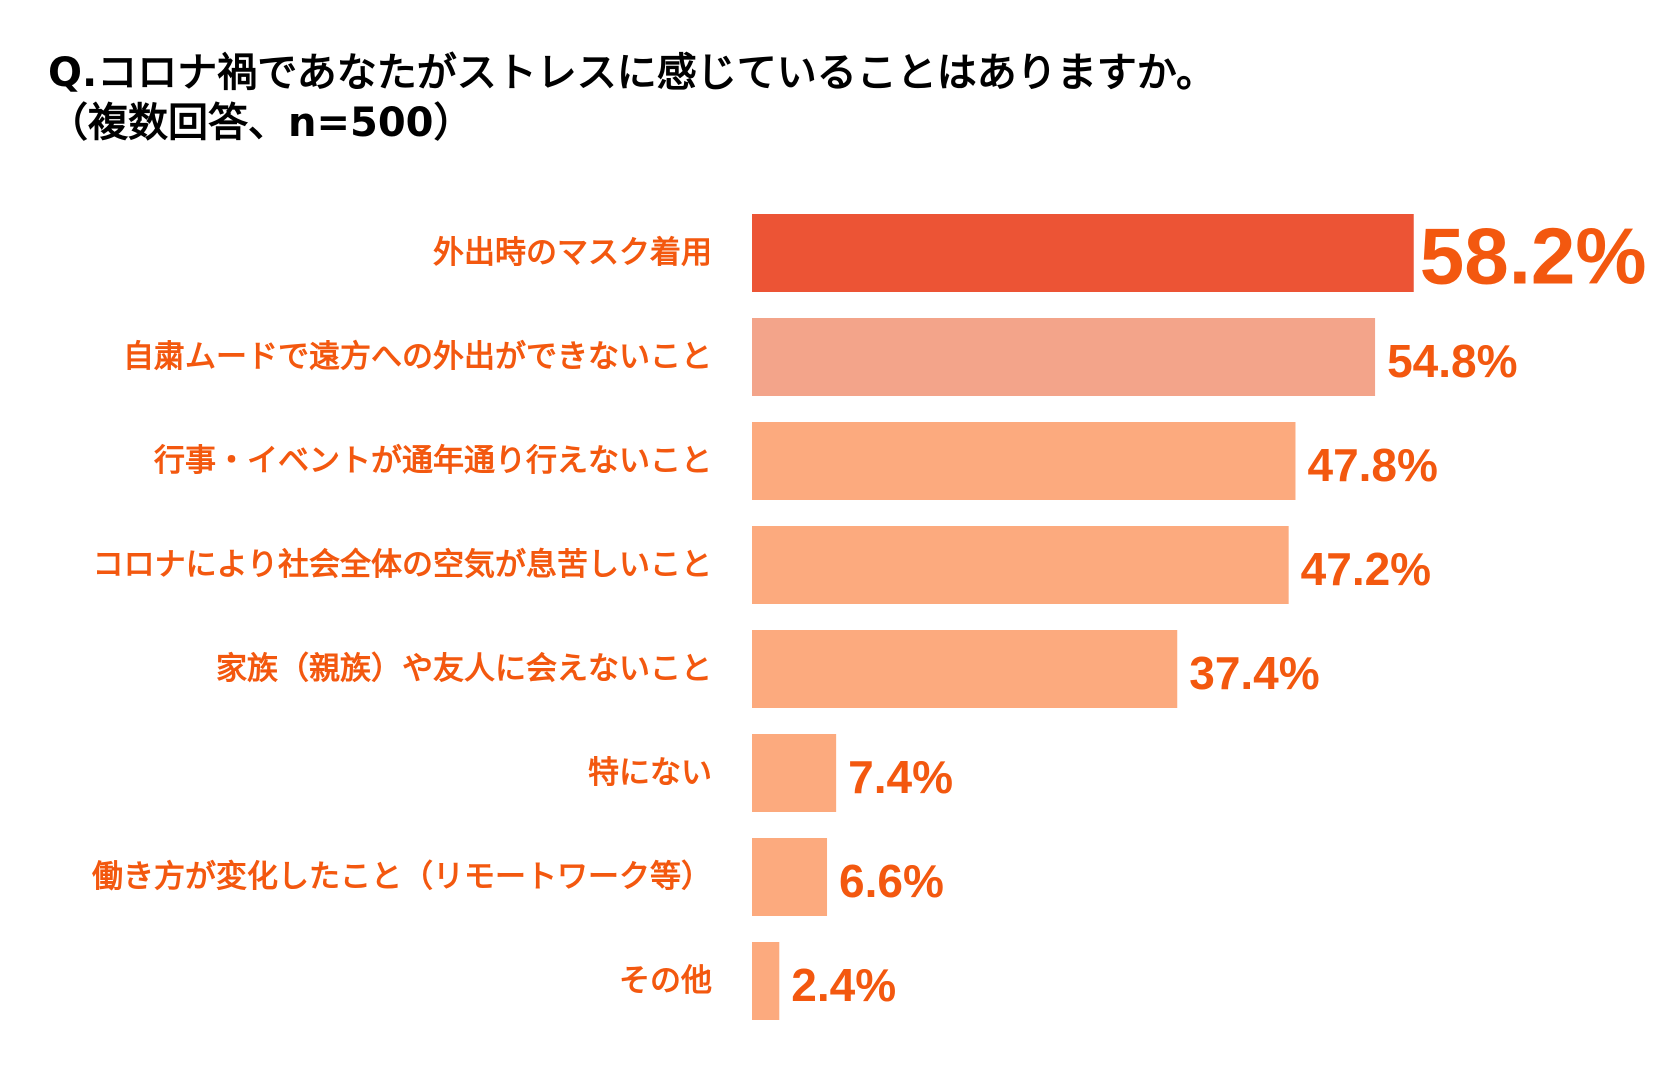  What do you see at coordinates (402, 877) in the screenshot?
I see `category-label-6: 働き方が変化したこと（リモートワーク等）` at bounding box center [402, 877].